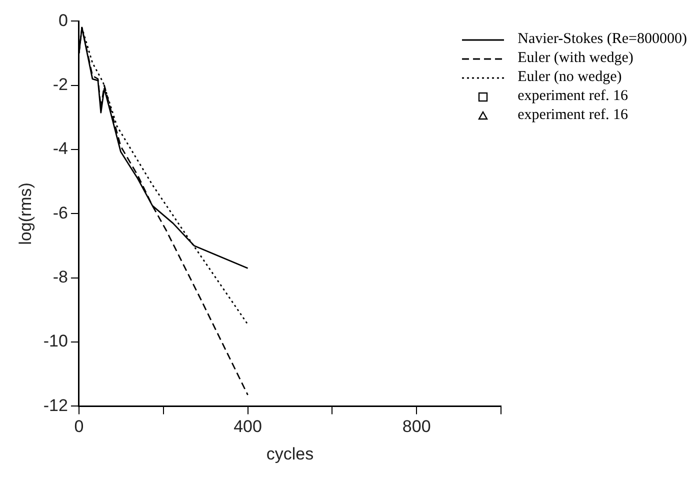 This screenshot has height=483, width=699. Describe the element at coordinates (63, 20) in the screenshot. I see `y-tick-label: 0` at that location.